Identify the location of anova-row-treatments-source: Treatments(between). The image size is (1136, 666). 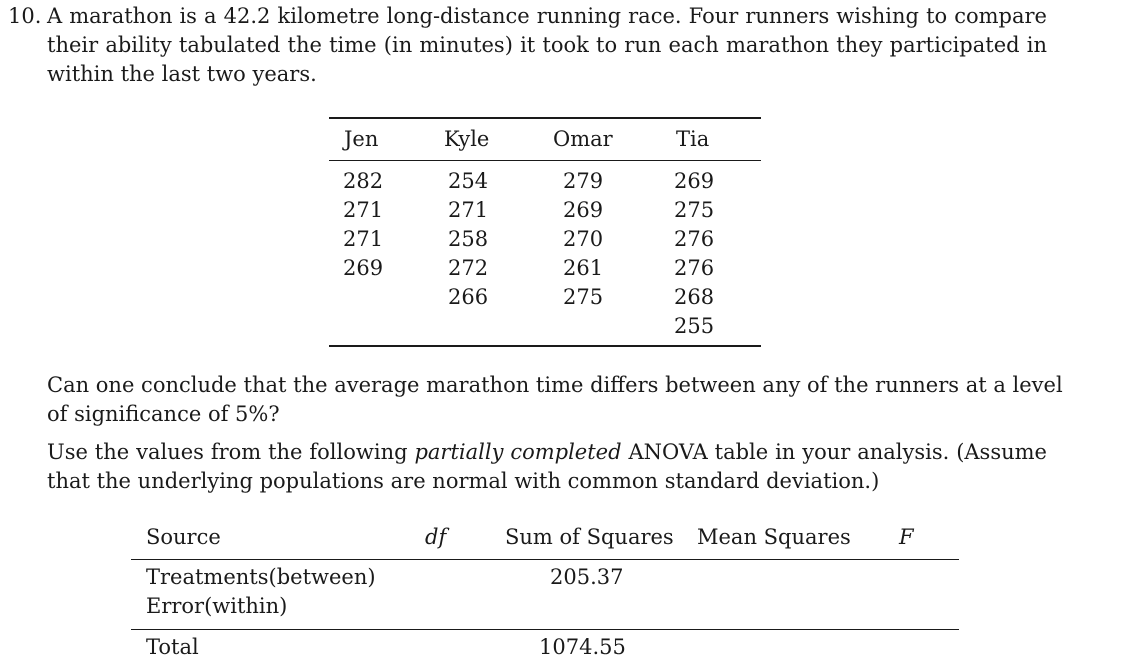
(261, 577).